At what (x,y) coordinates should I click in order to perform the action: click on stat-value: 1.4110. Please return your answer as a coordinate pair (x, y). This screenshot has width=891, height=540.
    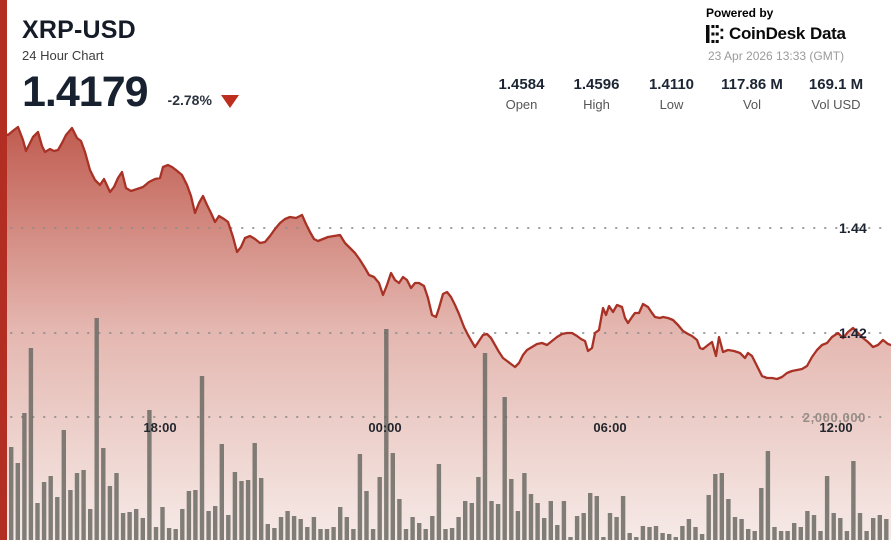
    Looking at the image, I should click on (671, 84).